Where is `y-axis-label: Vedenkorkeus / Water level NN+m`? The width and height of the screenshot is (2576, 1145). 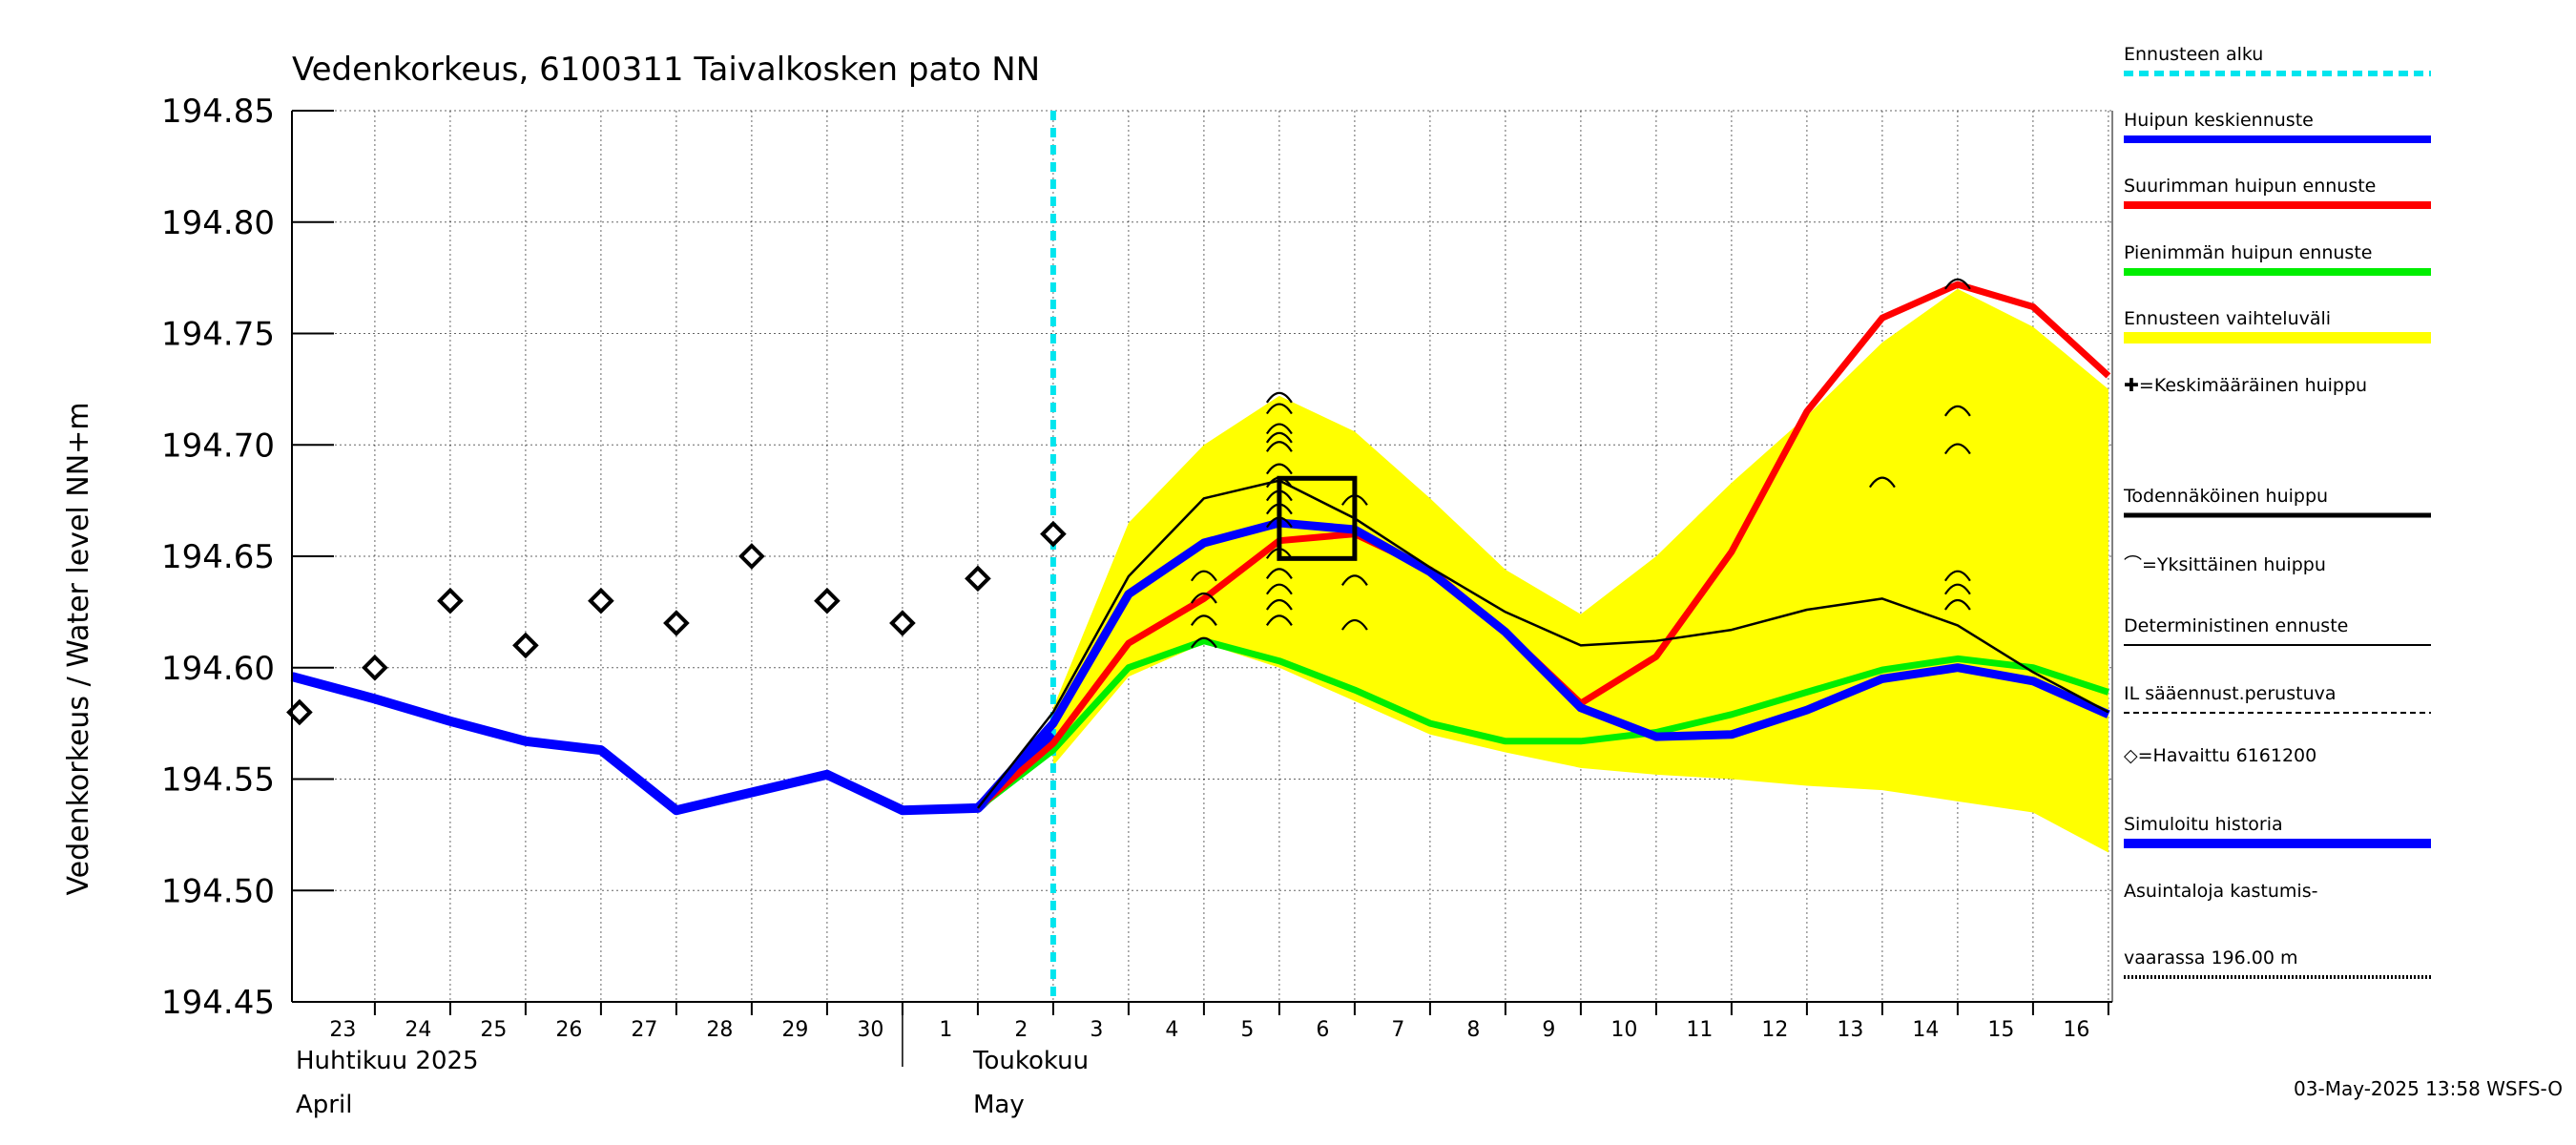
y-axis-label: Vedenkorkeus / Water level NN+m is located at coordinates (78, 648).